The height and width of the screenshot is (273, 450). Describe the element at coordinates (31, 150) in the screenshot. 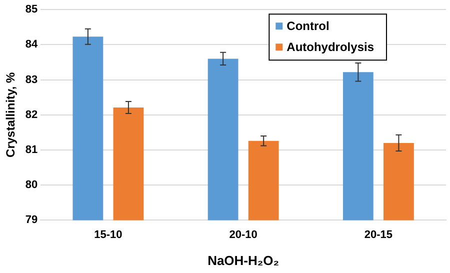

I see `y-tick-label: 81` at that location.